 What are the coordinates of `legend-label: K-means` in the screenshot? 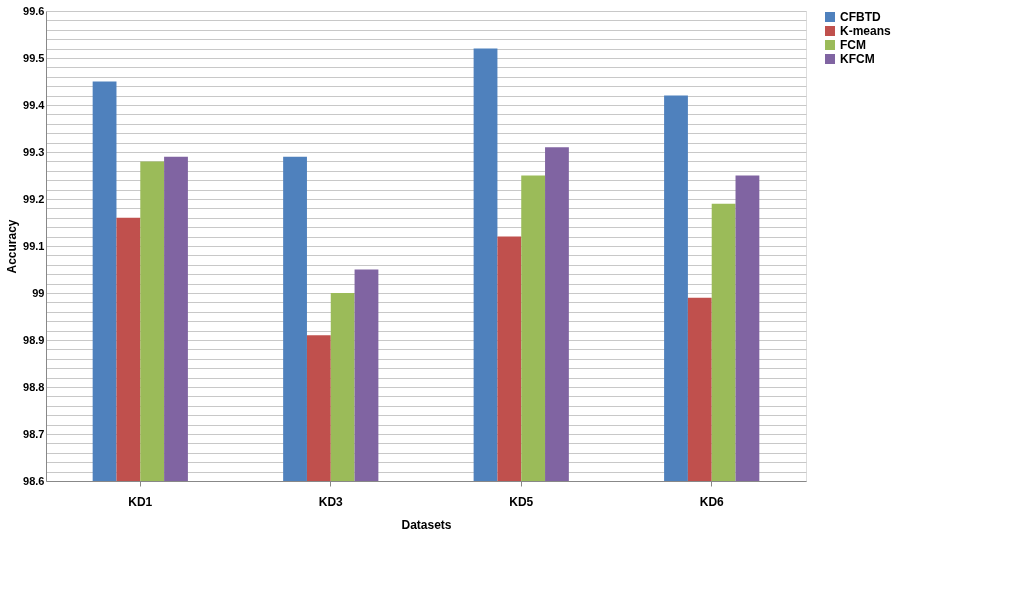 It's located at (866, 31).